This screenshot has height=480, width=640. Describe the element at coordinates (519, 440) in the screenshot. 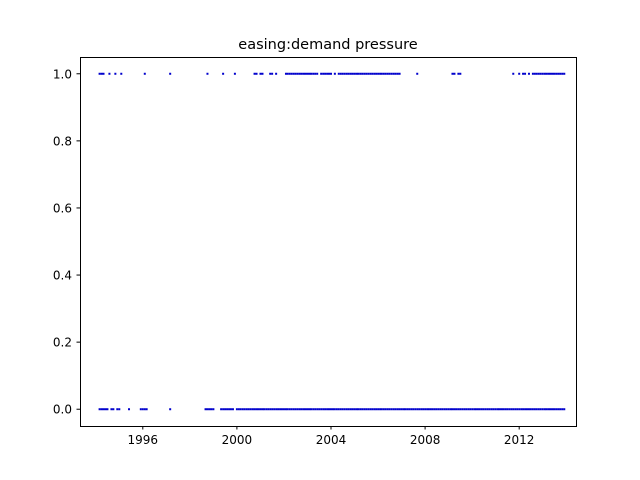

I see `x-tick-label: 2012` at that location.